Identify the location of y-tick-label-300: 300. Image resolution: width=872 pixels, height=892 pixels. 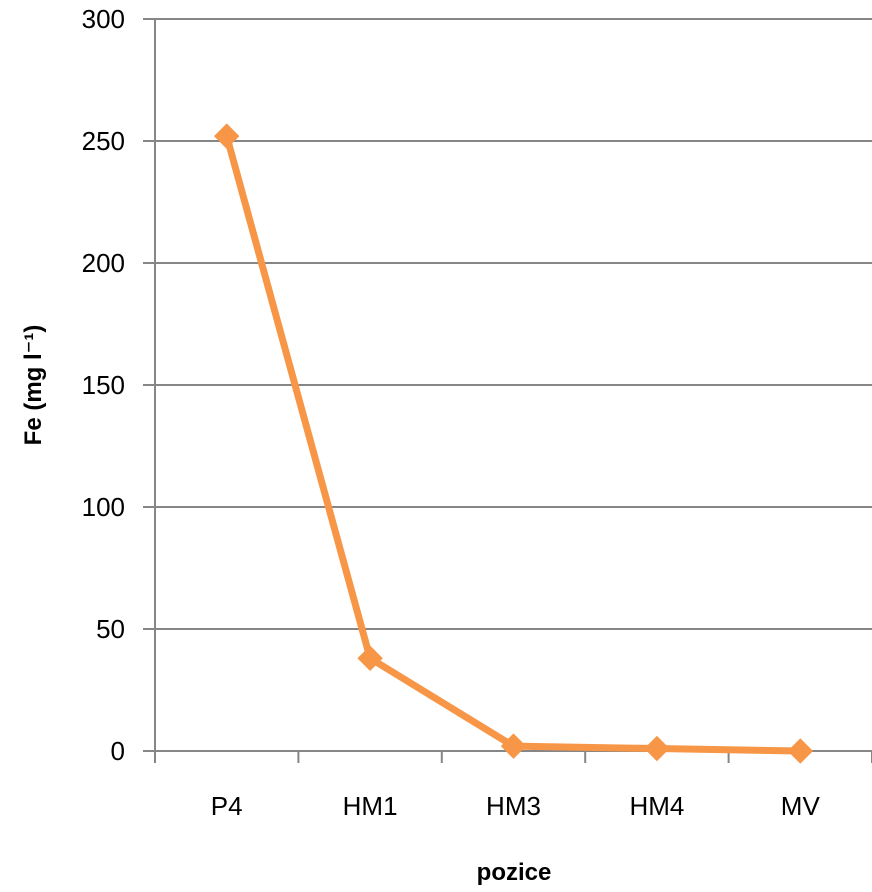
(103, 19).